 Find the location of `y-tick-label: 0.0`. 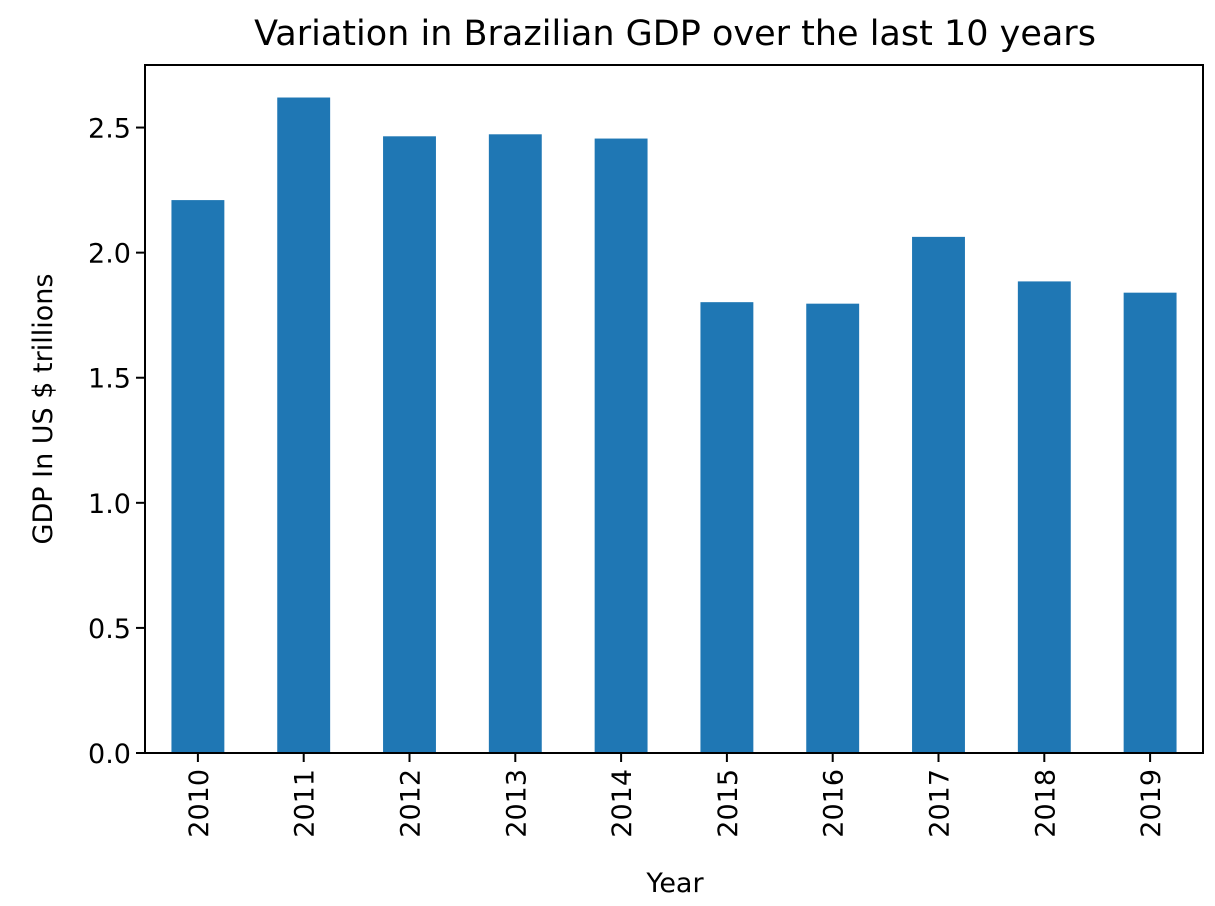

y-tick-label: 0.0 is located at coordinates (109, 754).